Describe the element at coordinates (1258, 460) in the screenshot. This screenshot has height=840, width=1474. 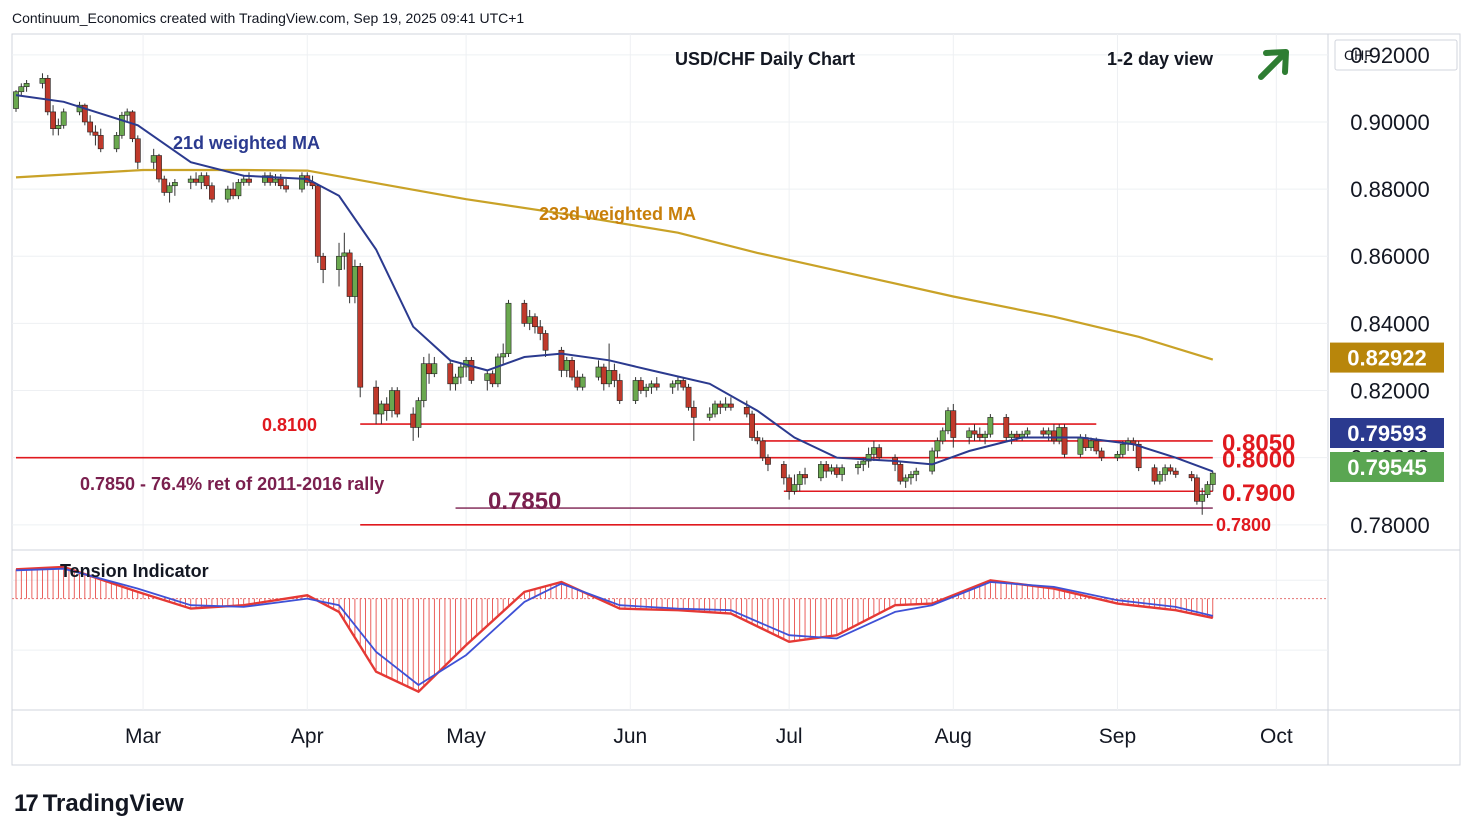
I see `level-label-08000: 0.8000` at that location.